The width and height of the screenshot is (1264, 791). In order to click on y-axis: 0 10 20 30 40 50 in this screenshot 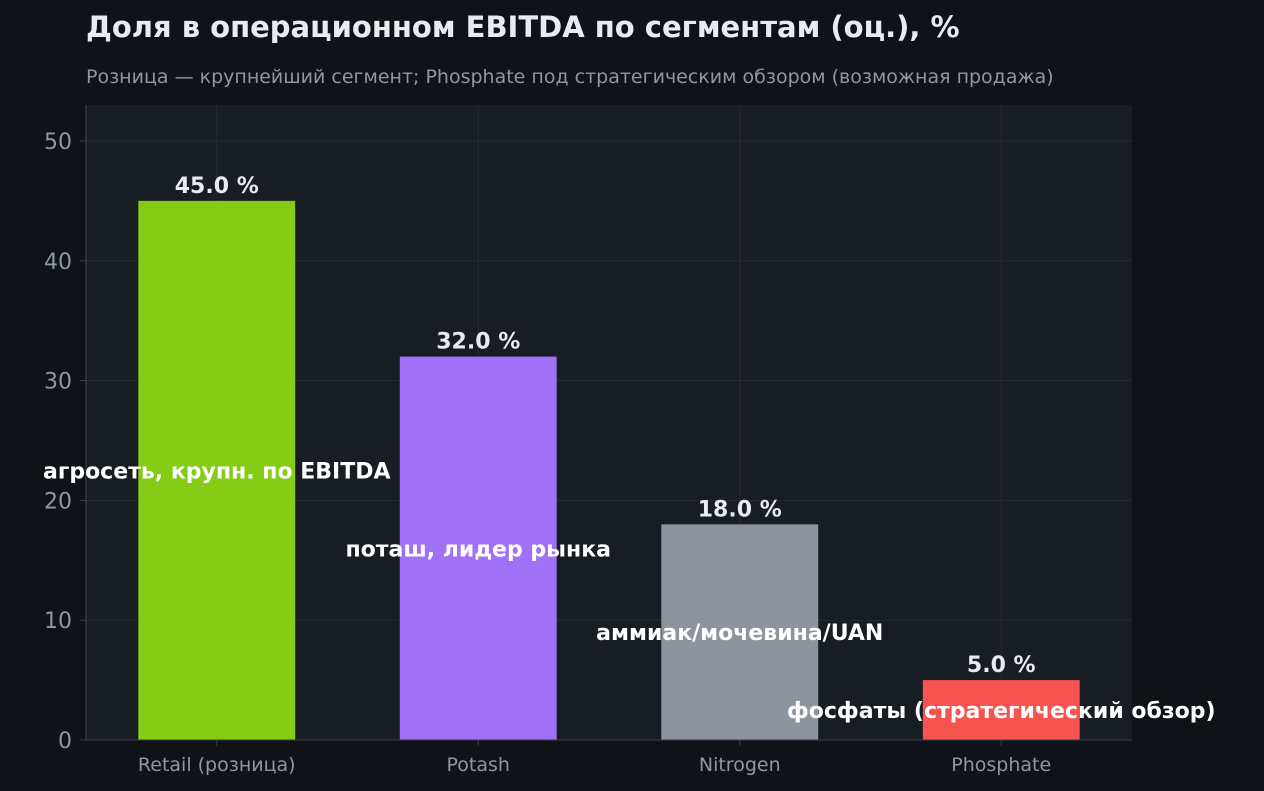, I will do `click(65, 429)`.